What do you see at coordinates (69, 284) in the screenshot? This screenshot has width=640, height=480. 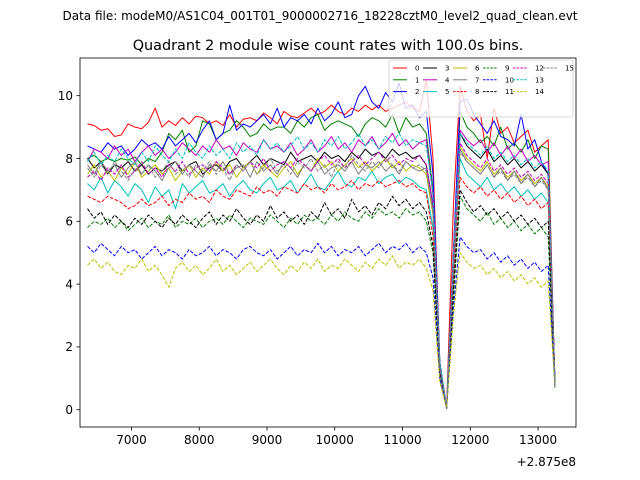 I see `y-tick-label: 4` at bounding box center [69, 284].